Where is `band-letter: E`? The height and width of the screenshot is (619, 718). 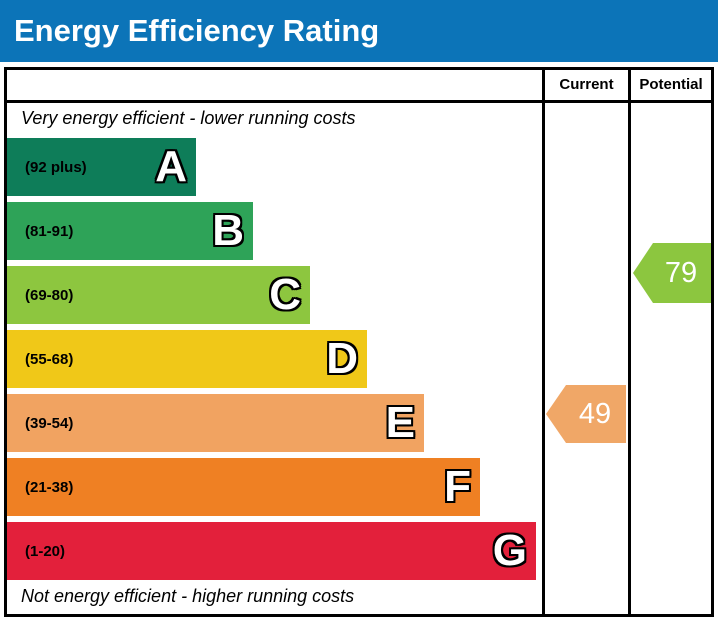 band-letter: E is located at coordinates (400, 422).